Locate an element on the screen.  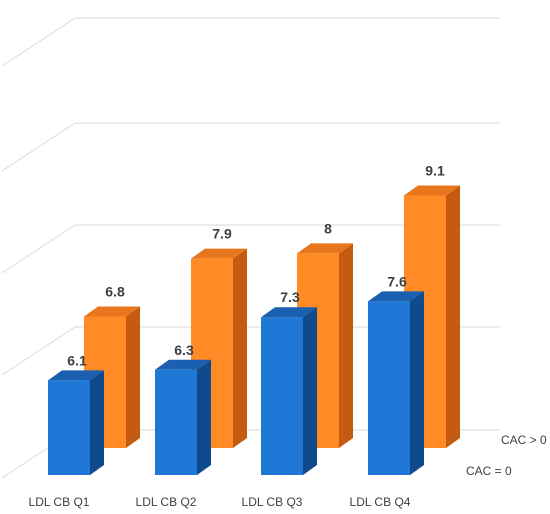
data-label-cac-eq-0-2: 6.3 is located at coordinates (184, 350).